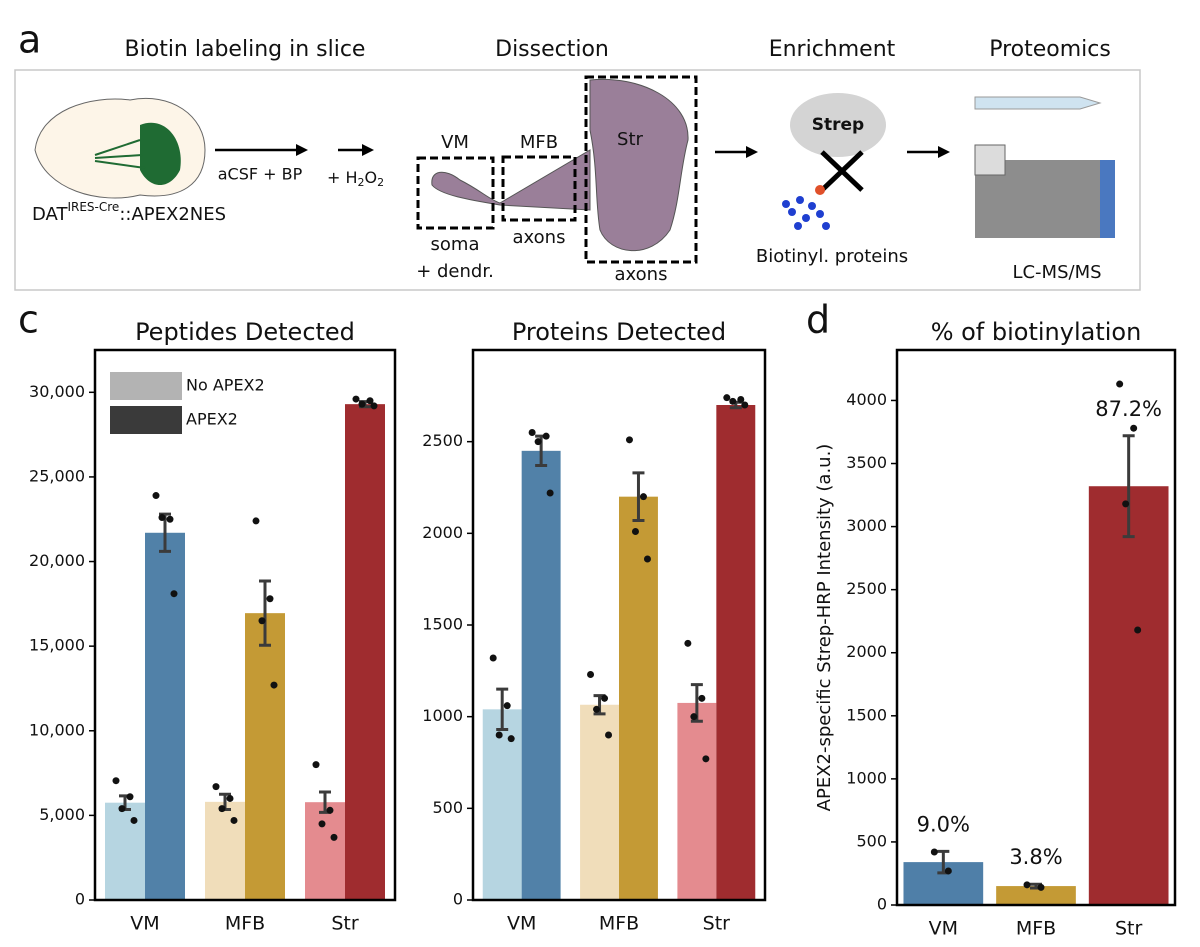 Image resolution: width=1200 pixels, height=947 pixels. Describe the element at coordinates (1038, 103) in the screenshot. I see `column` at that location.